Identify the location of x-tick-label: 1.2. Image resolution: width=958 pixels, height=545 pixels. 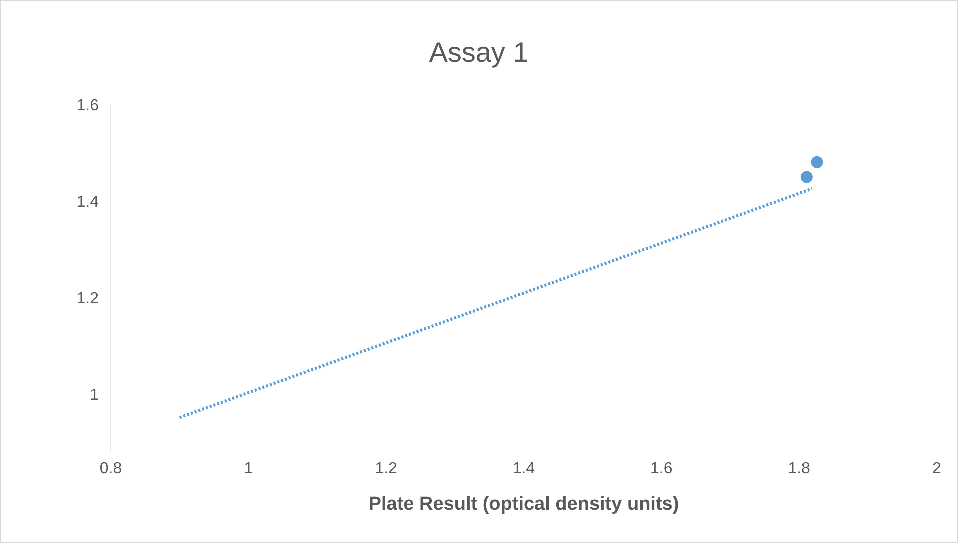
(386, 469).